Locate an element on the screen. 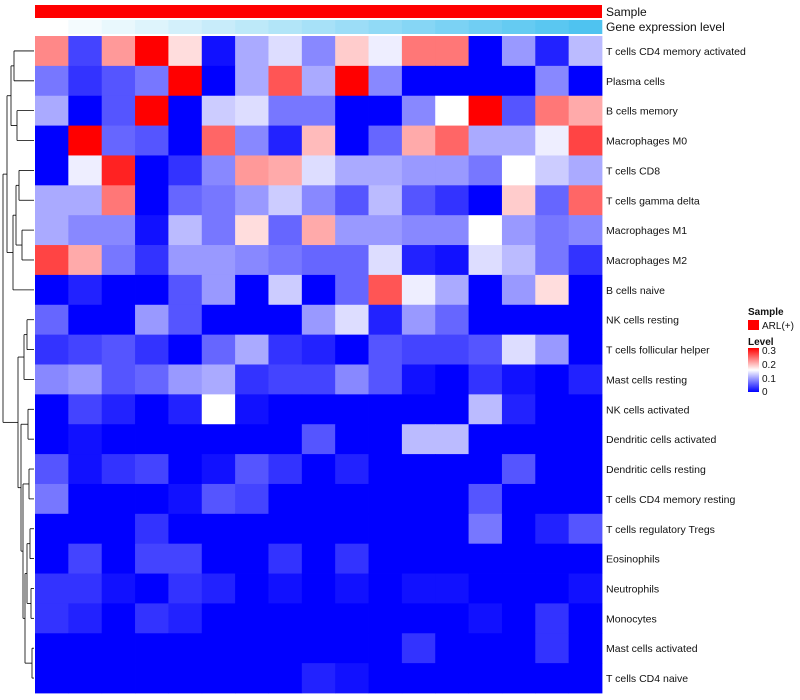 This screenshot has height=700, width=800. legend-tick-0.2: 0.2 is located at coordinates (769, 365).